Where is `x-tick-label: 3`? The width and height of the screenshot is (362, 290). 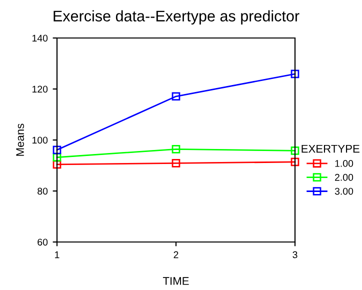
x-tick-label: 3 is located at coordinates (295, 254).